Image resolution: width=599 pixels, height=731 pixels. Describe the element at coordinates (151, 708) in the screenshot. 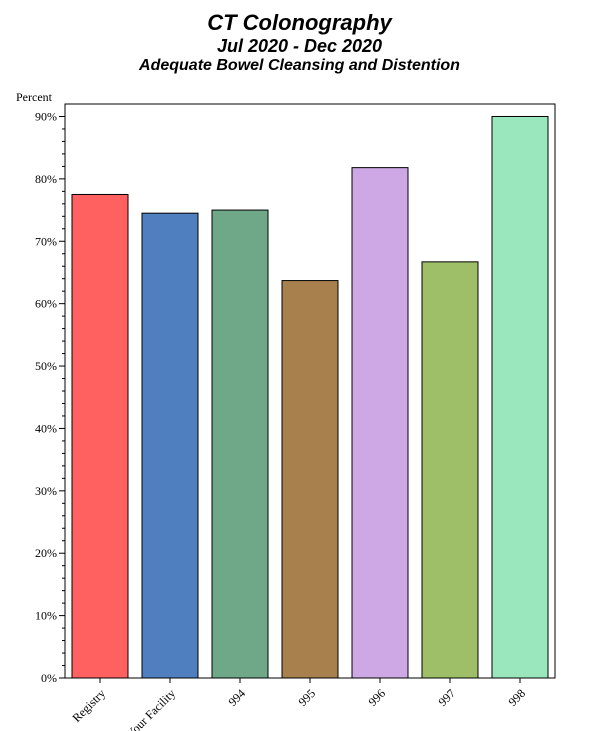

I see `x-tick-label: Your Facility` at that location.